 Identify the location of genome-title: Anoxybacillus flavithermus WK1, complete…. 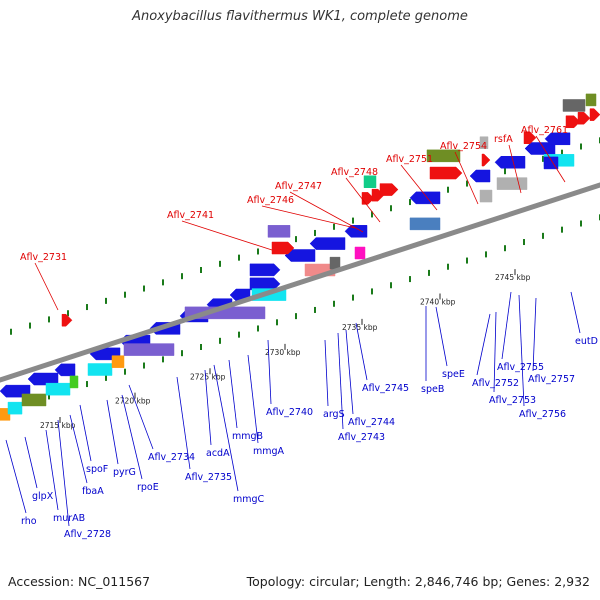
(300, 16).